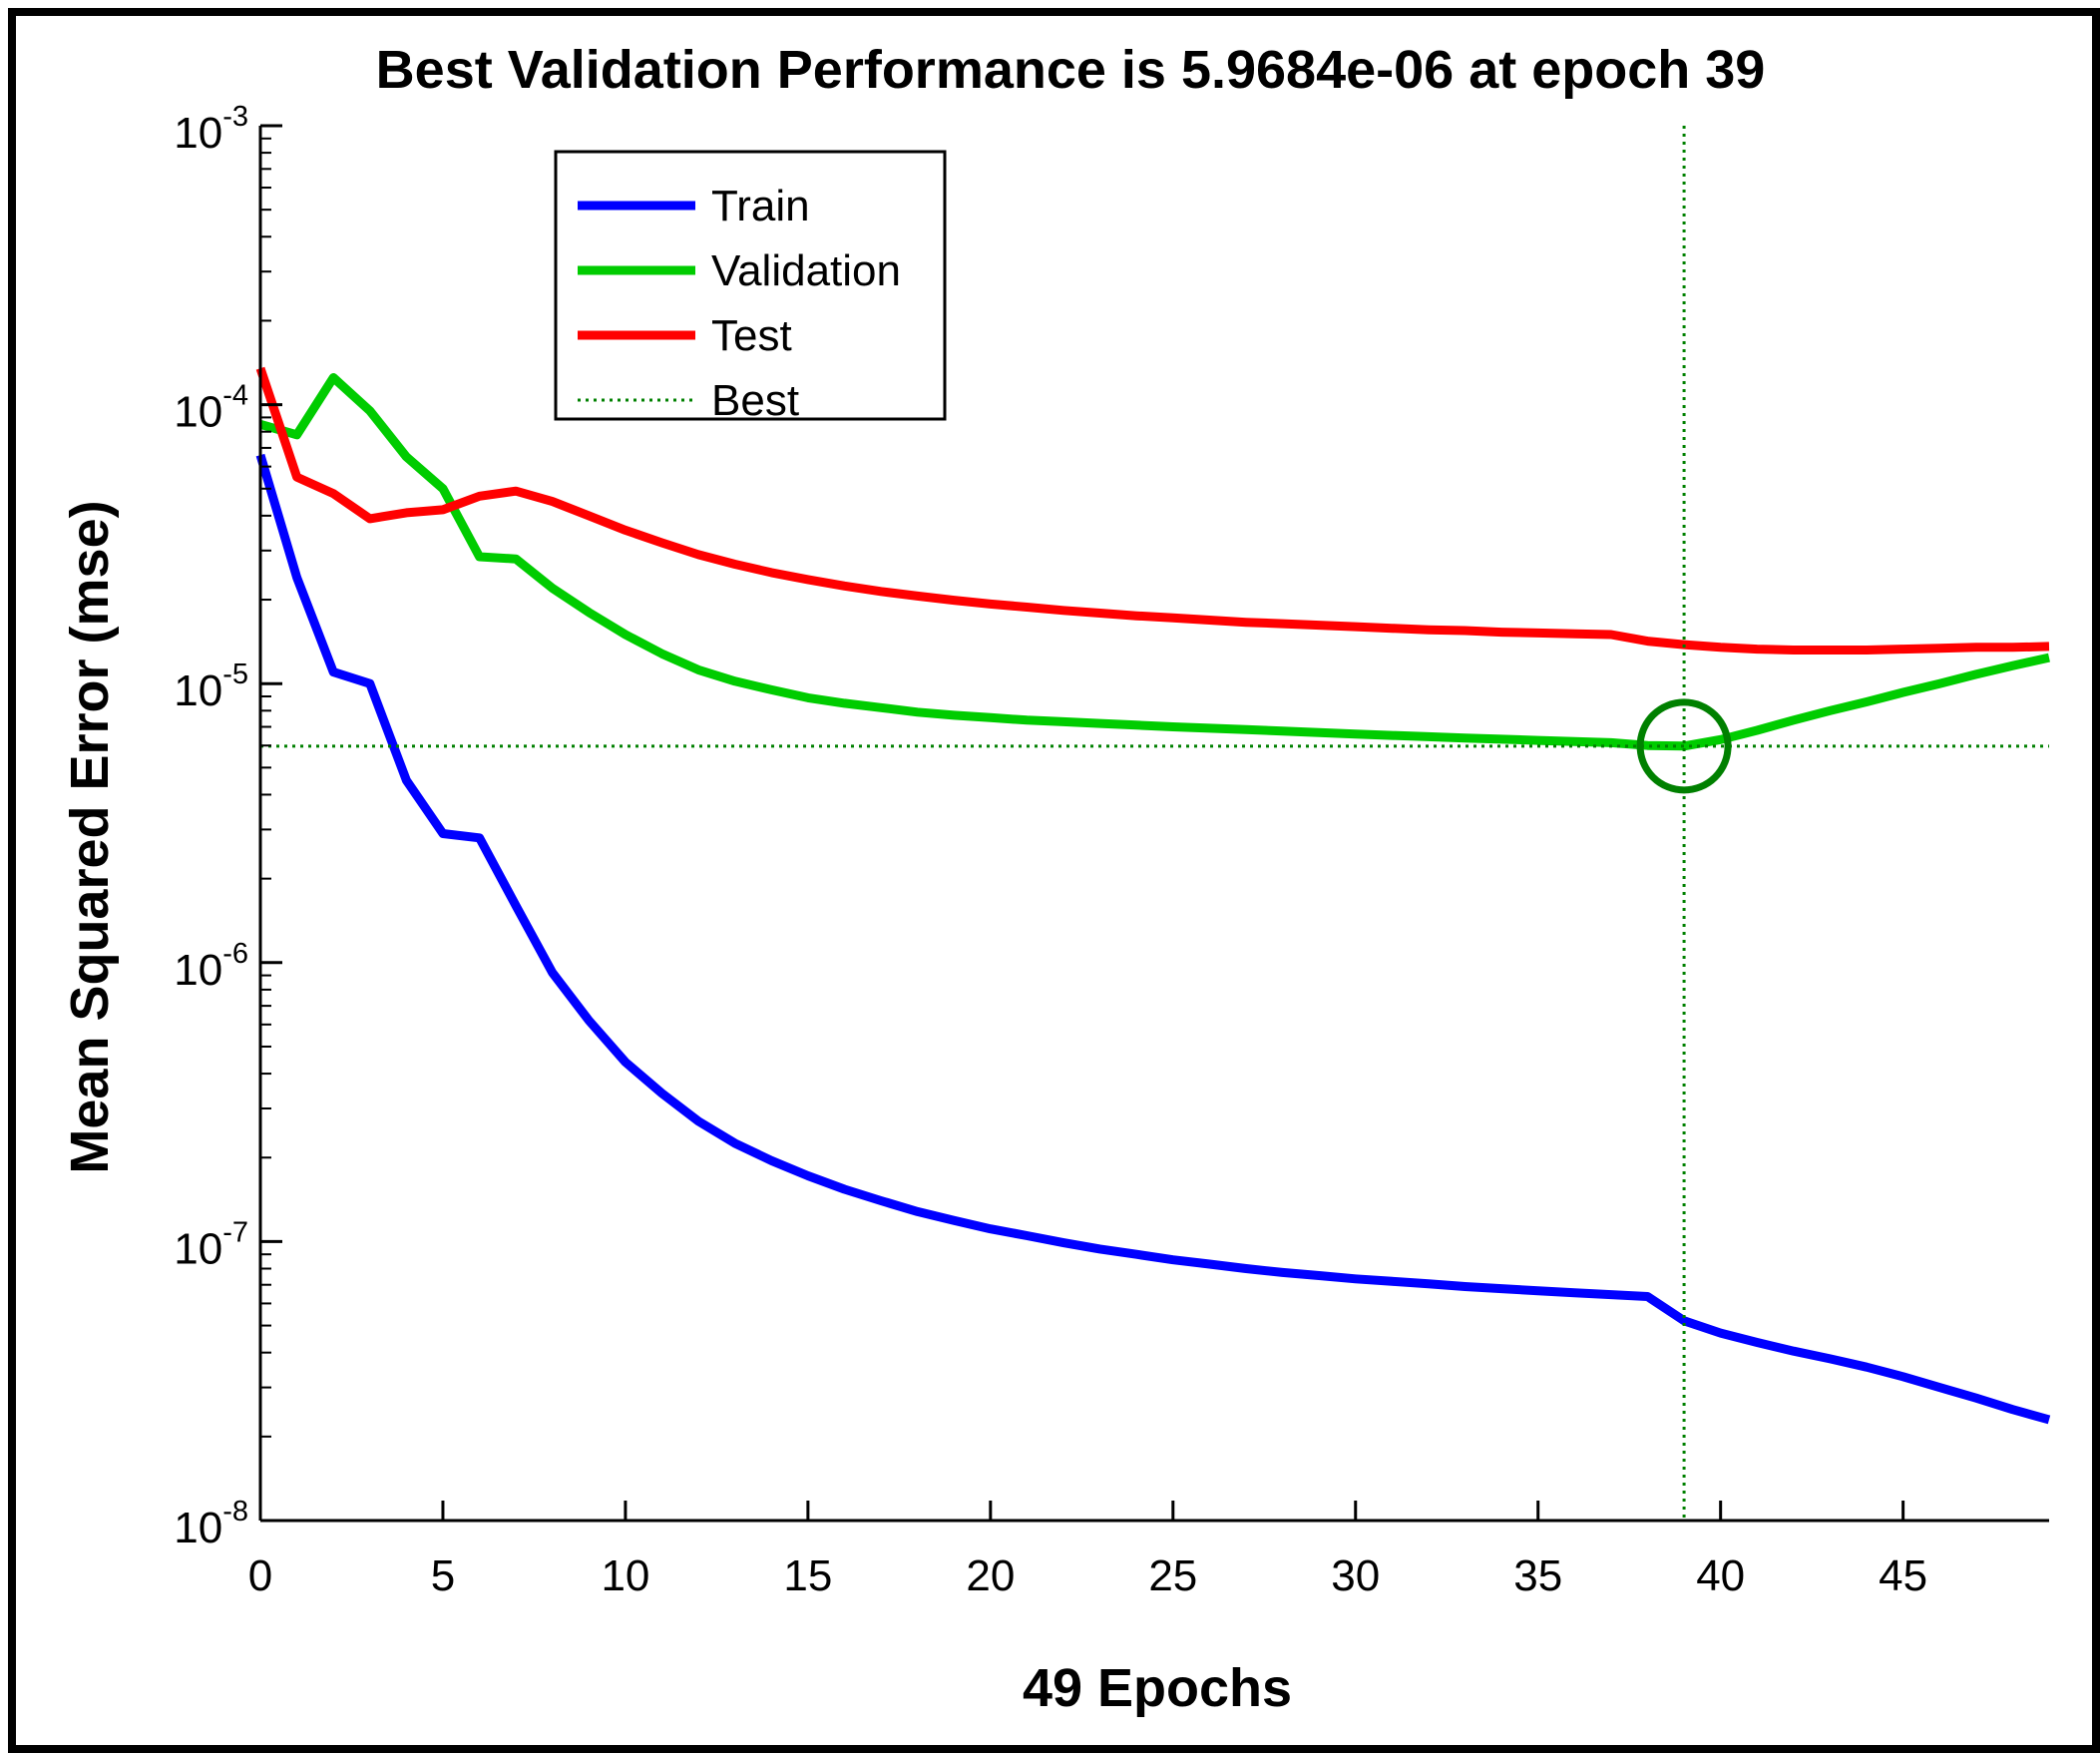 The height and width of the screenshot is (1753, 2100). What do you see at coordinates (760, 206) in the screenshot?
I see `legend-label-train: Train` at bounding box center [760, 206].